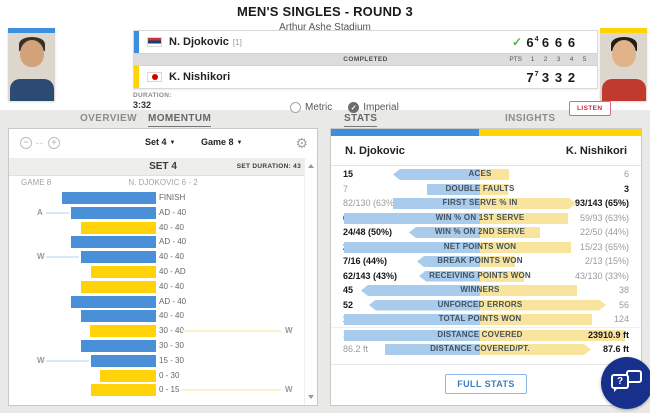  I want to click on stat-row: 45 WINNERS 38, so click(486, 290).